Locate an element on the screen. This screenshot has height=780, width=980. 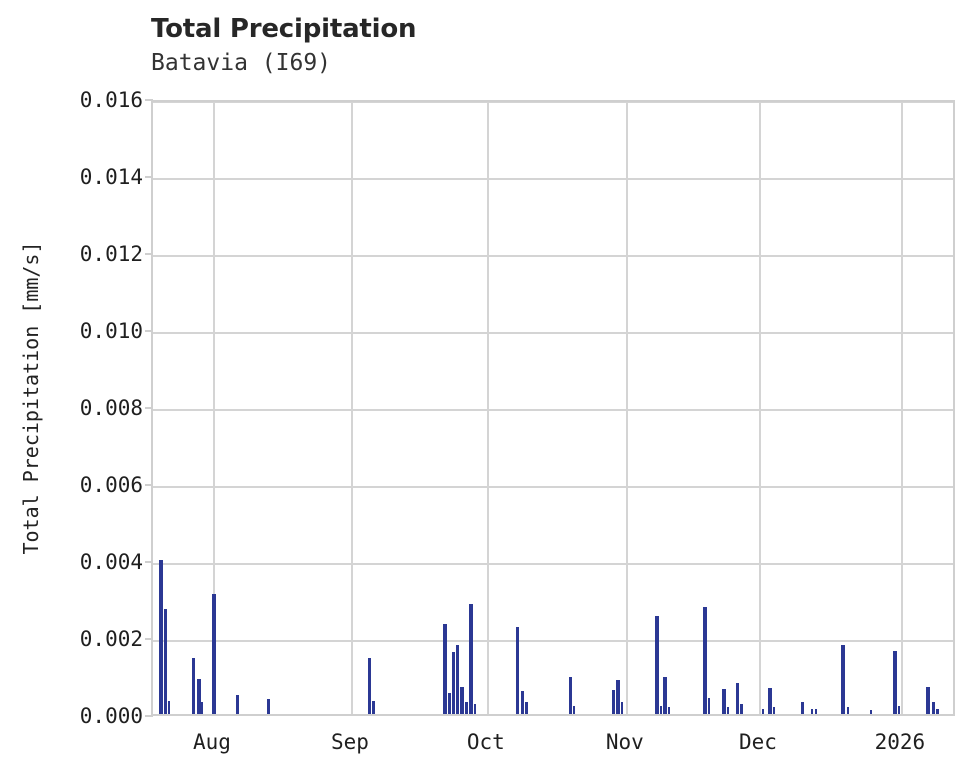
x-axis-tick-label: 2026 is located at coordinates (900, 742).